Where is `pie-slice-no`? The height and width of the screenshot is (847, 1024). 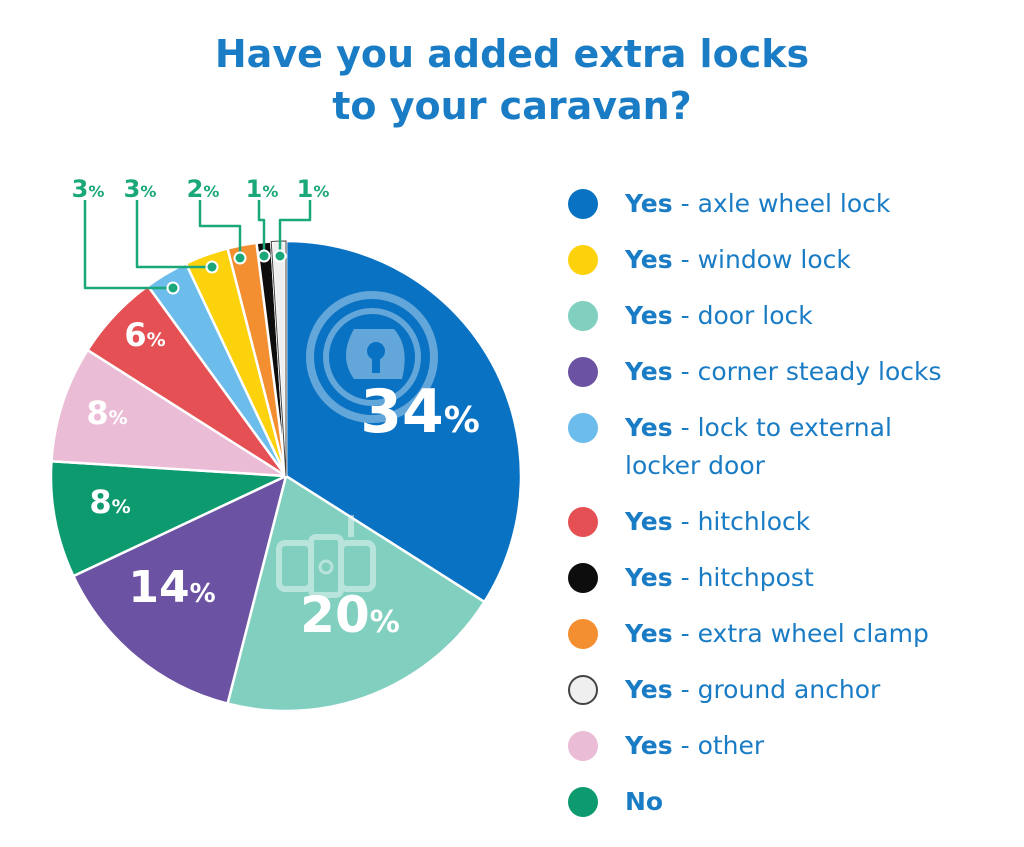
pie-slice-no is located at coordinates (168, 518).